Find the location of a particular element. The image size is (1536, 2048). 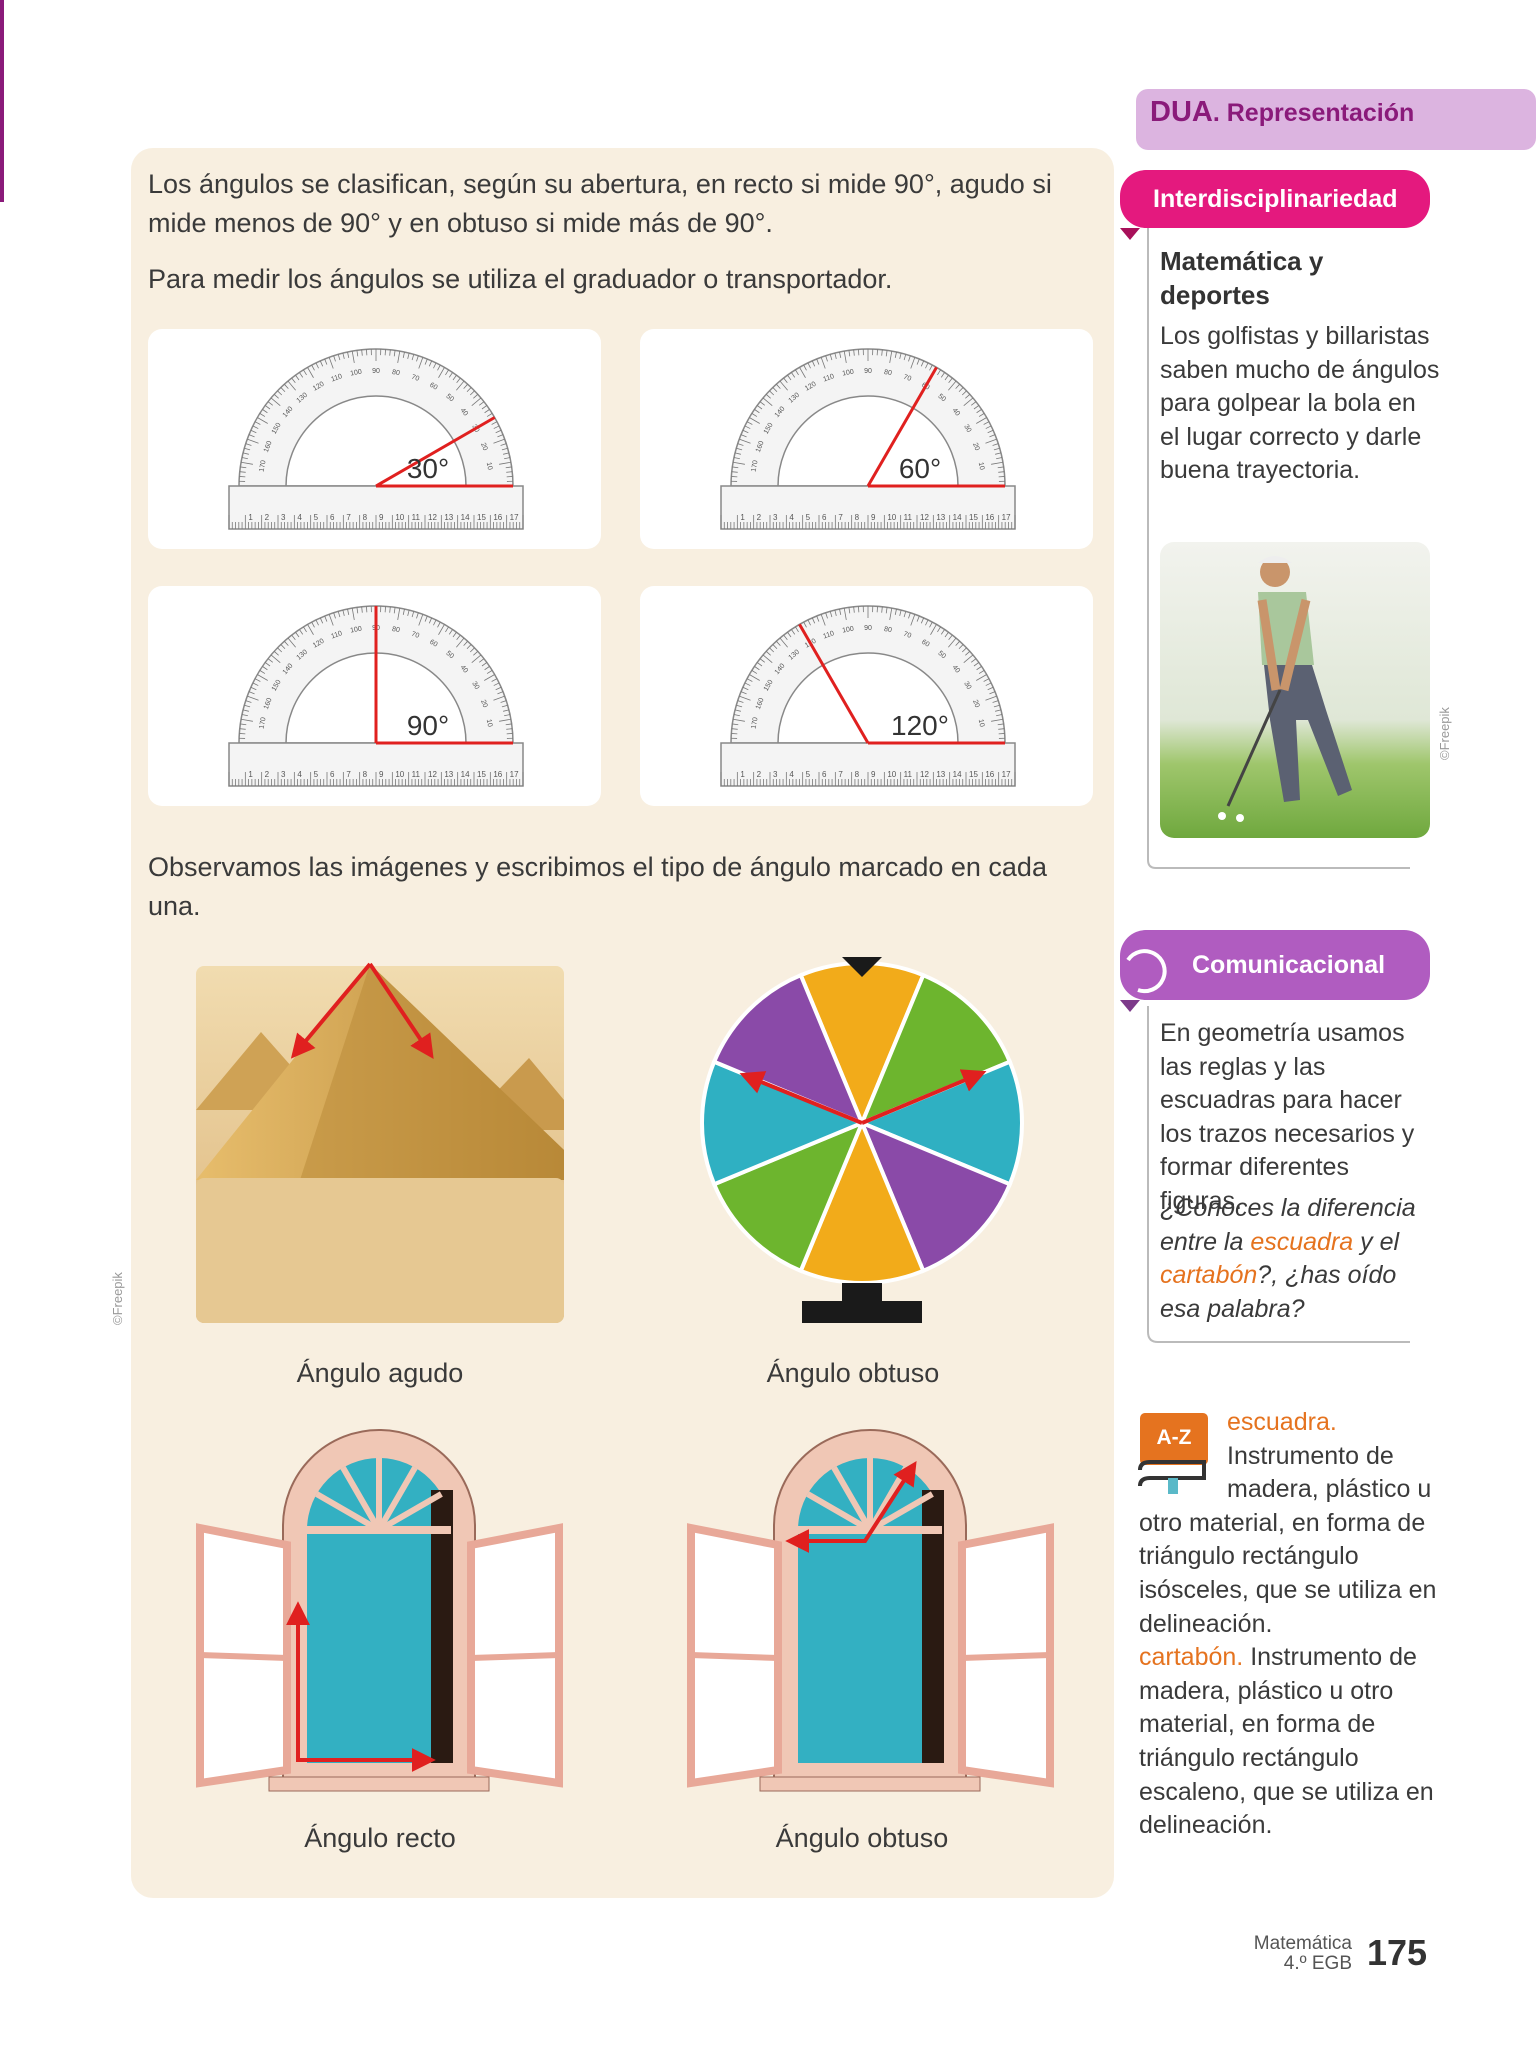

icon-space is located at coordinates (1183, 1456).